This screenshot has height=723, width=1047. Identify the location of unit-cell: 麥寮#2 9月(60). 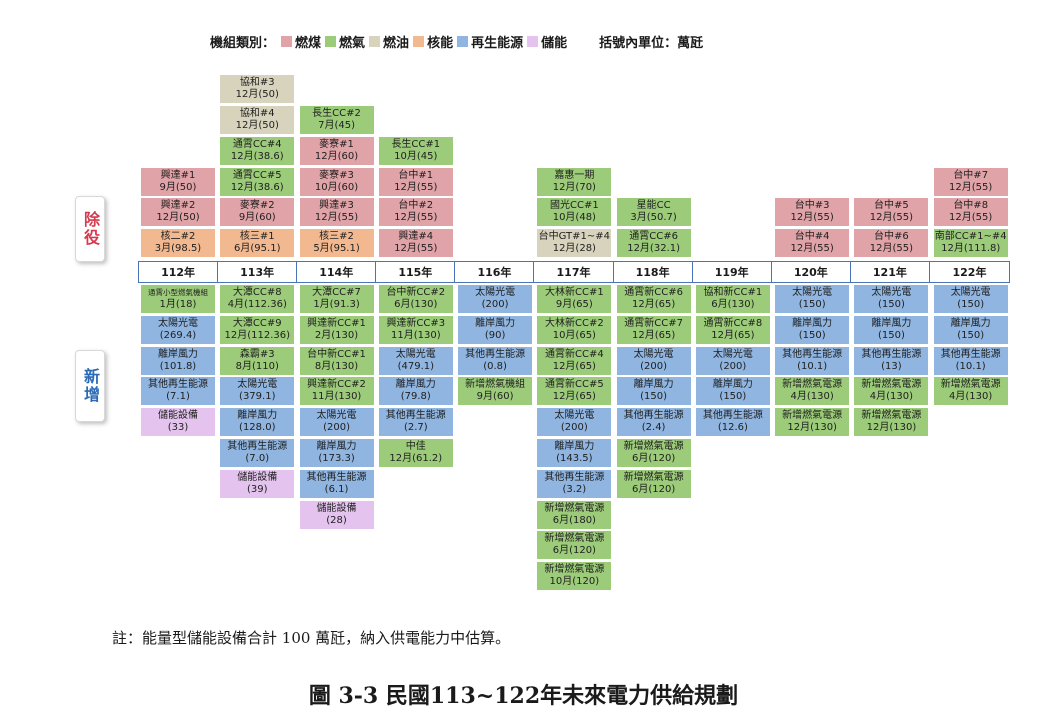
(257, 212).